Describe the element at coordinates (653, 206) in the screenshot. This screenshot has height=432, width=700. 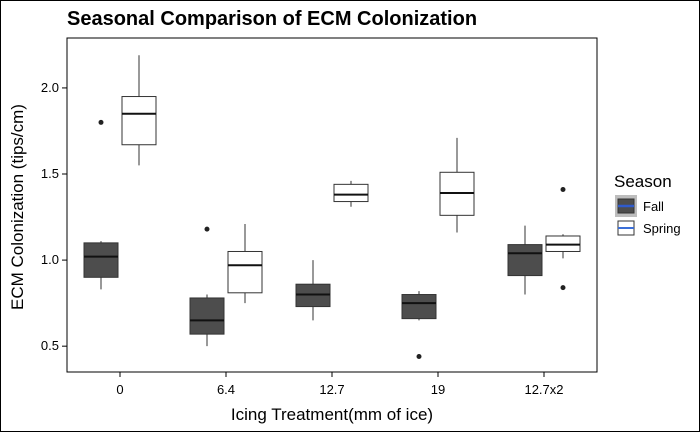
I see `legend-label: Fall` at that location.